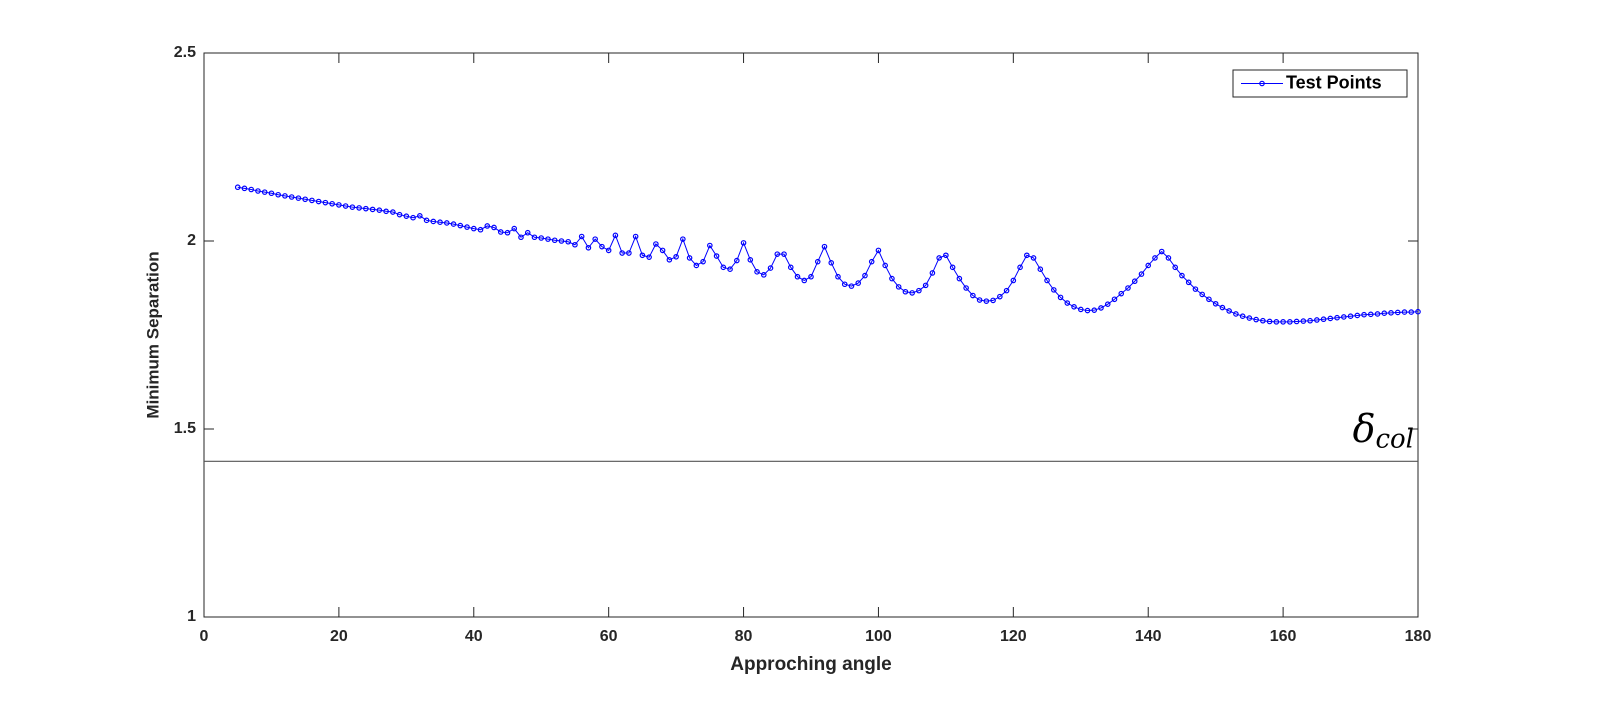 The width and height of the screenshot is (1600, 712). Describe the element at coordinates (1283, 636) in the screenshot. I see `x-tick-label: 160` at that location.